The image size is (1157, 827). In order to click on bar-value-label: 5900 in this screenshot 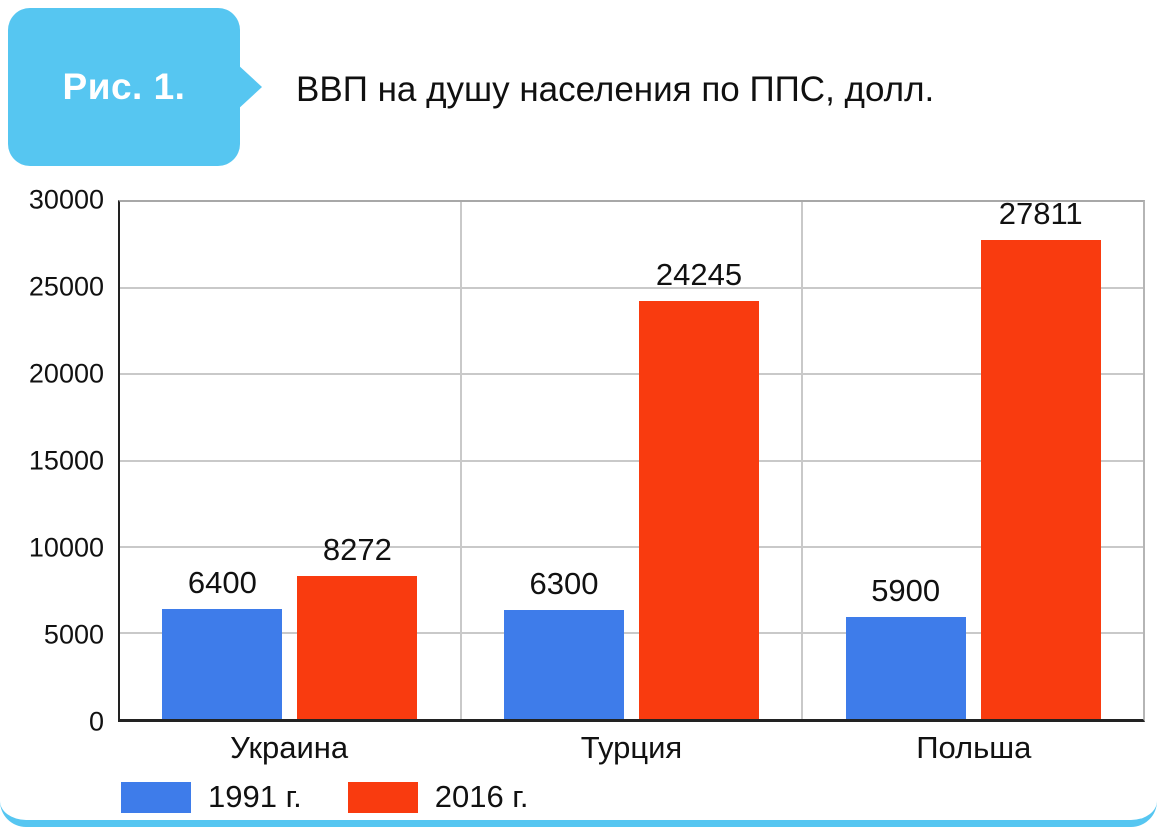, I will do `click(906, 591)`.